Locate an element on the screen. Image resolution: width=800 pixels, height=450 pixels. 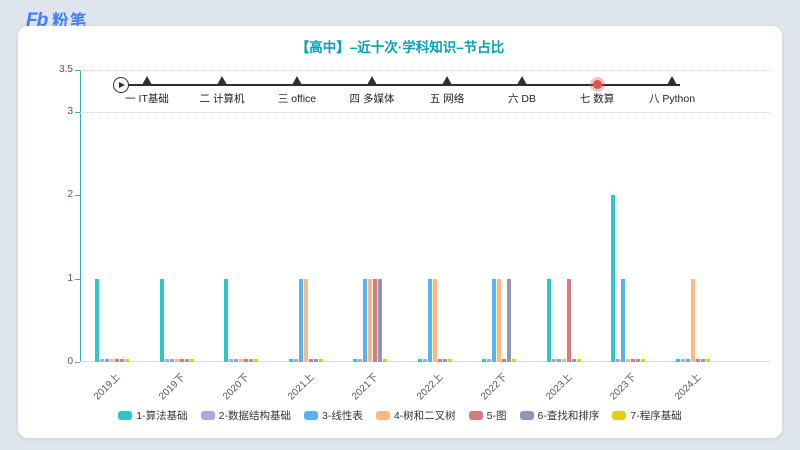
legend-item: 6-查找和排序 is located at coordinates (559, 415).